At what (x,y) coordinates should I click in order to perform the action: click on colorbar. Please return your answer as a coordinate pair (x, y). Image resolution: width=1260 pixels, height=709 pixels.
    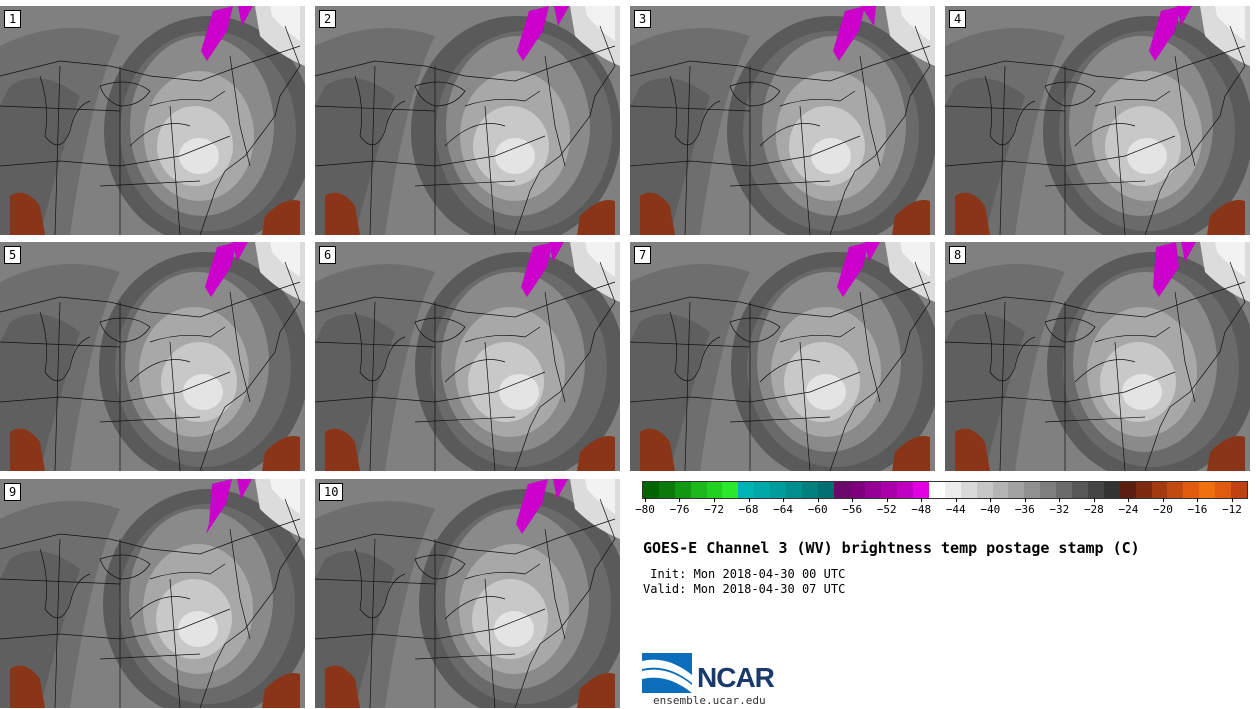
    Looking at the image, I should click on (945, 490).